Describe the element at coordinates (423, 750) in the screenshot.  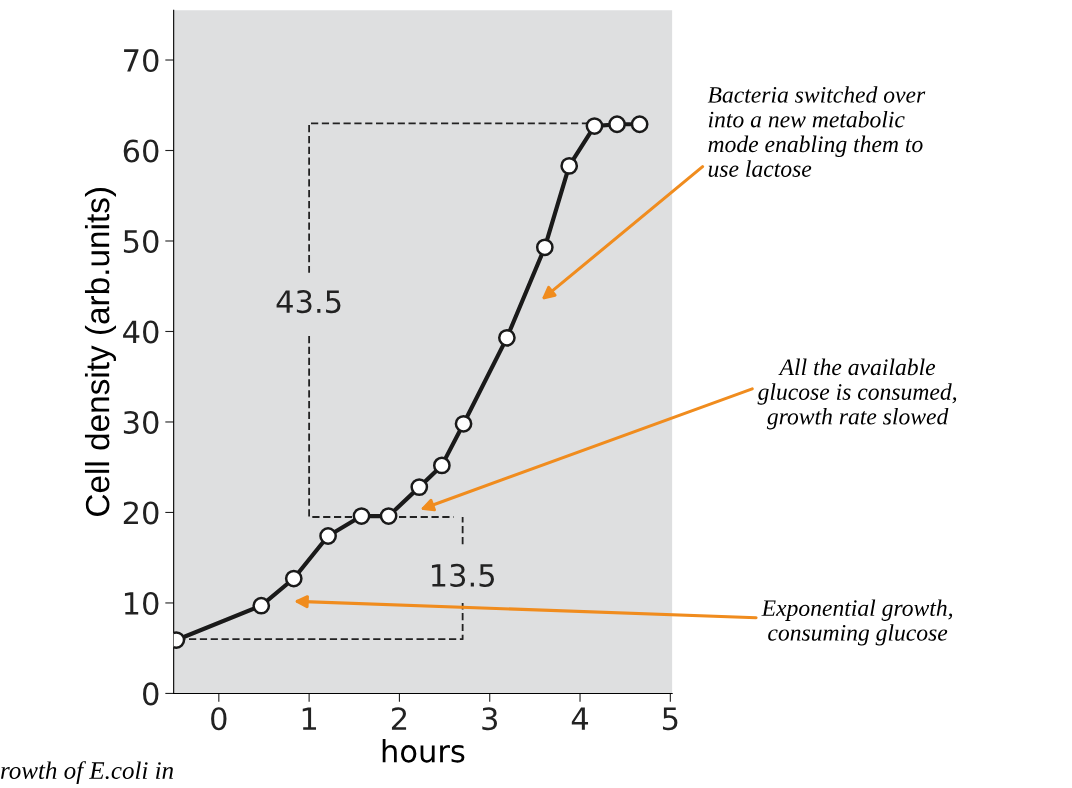
I see `x-axis-title: hours` at that location.